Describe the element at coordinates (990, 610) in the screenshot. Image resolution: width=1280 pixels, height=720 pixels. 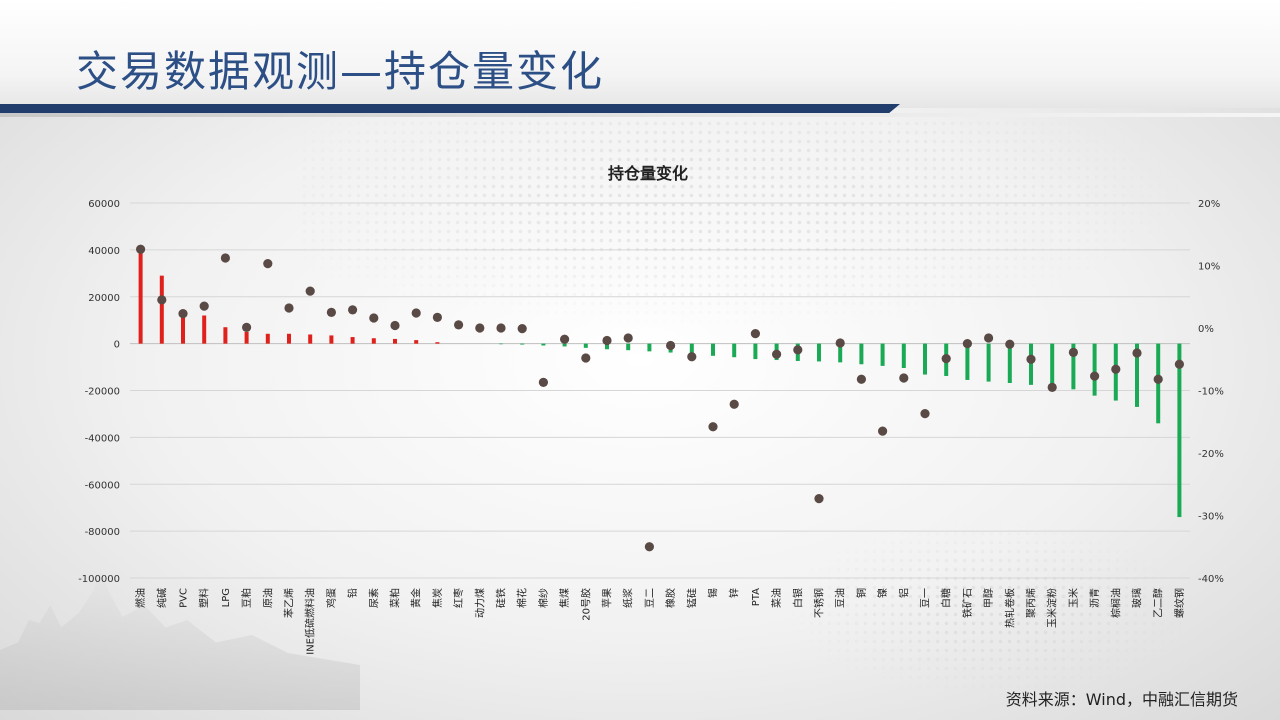
I see `world-map-dots-lower` at that location.